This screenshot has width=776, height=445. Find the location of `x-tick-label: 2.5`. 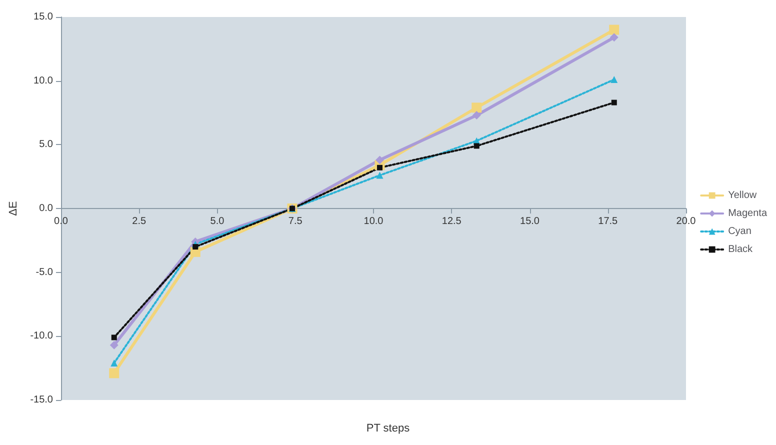

x-tick-label: 2.5 is located at coordinates (139, 221).